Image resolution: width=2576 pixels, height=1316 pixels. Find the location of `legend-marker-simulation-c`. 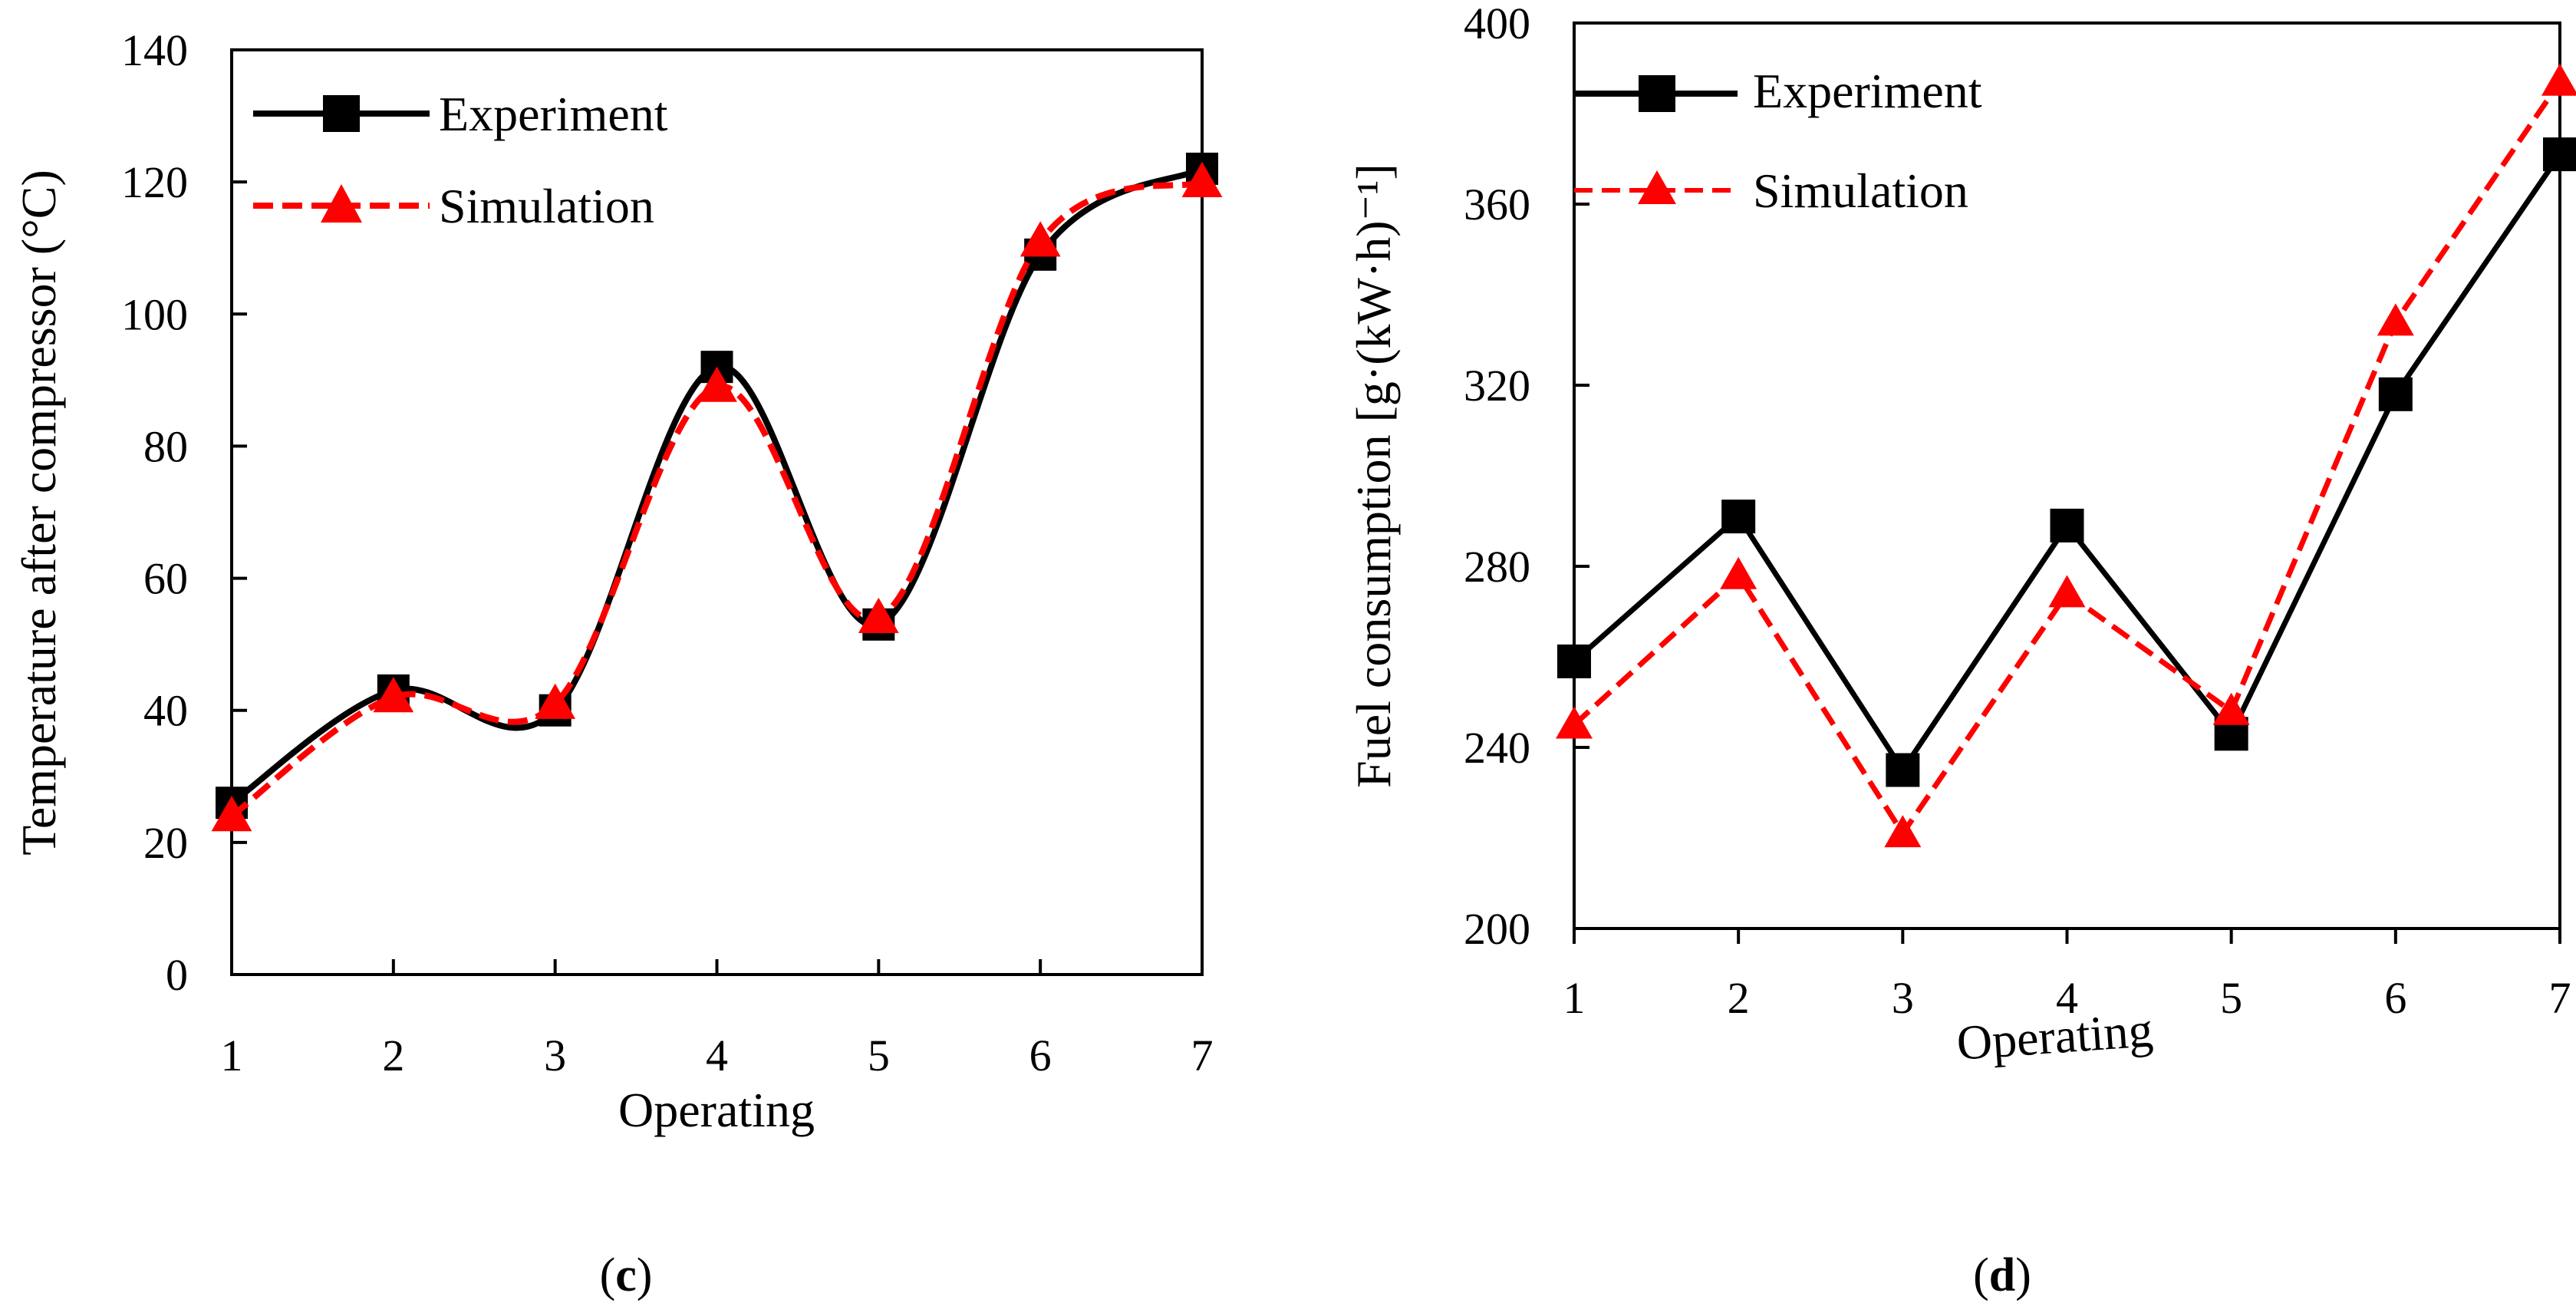

legend-marker-simulation-c is located at coordinates (341, 203).